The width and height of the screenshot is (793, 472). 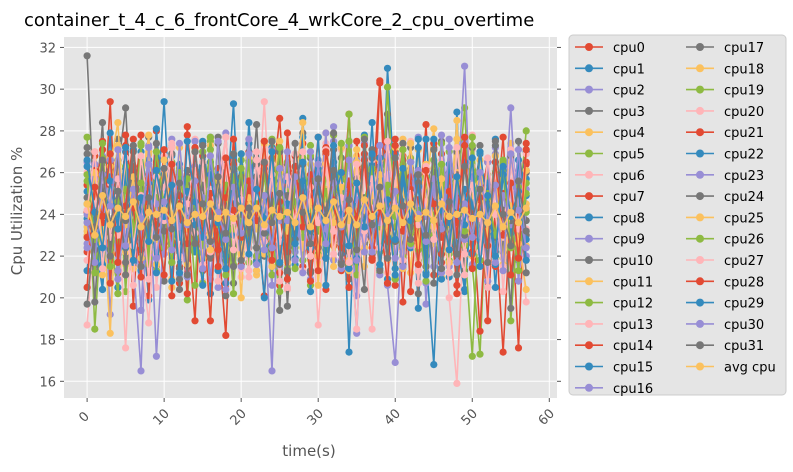 What do you see at coordinates (308, 451) in the screenshot?
I see `x-axis-label: time(s)` at bounding box center [308, 451].